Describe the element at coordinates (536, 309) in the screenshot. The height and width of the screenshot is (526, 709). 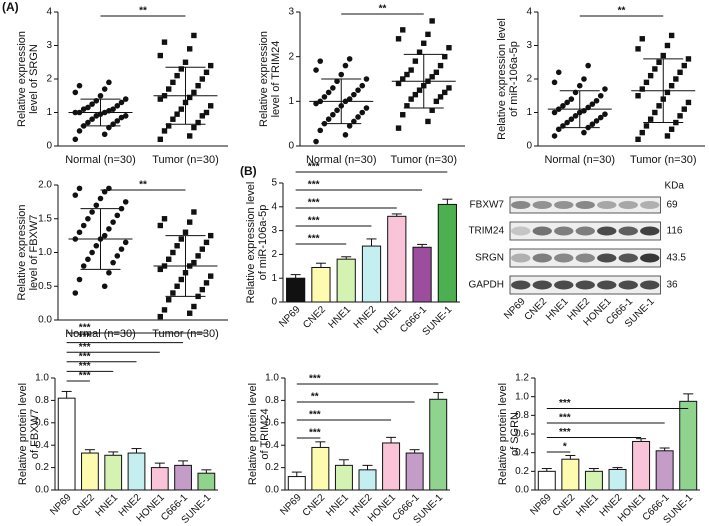
I see `lane-label: CNE2` at that location.